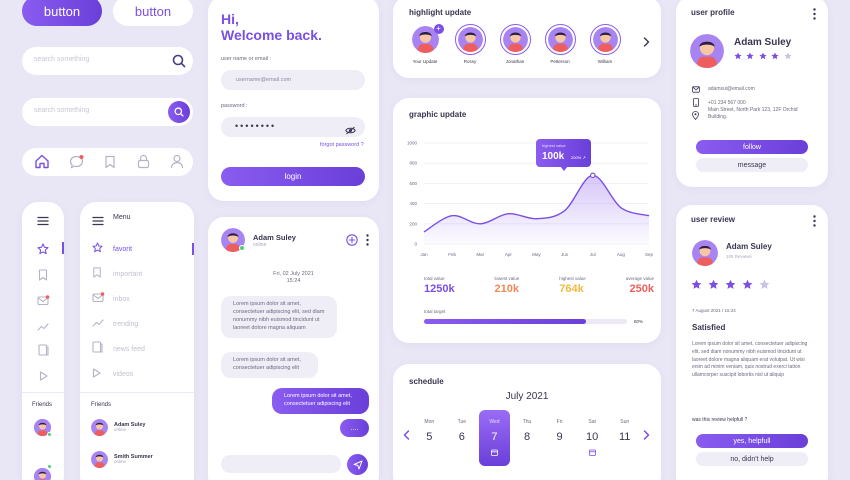 The height and width of the screenshot is (480, 850). I want to click on day-number: 9, so click(559, 437).